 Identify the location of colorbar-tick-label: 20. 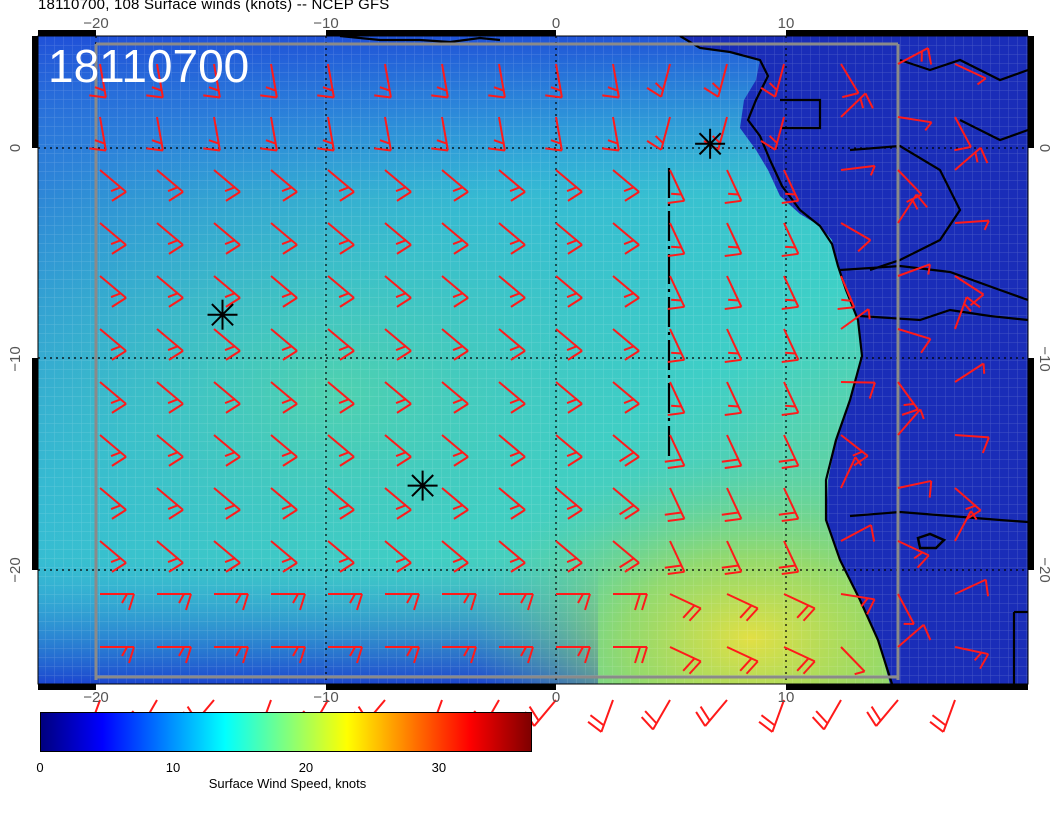
(306, 767).